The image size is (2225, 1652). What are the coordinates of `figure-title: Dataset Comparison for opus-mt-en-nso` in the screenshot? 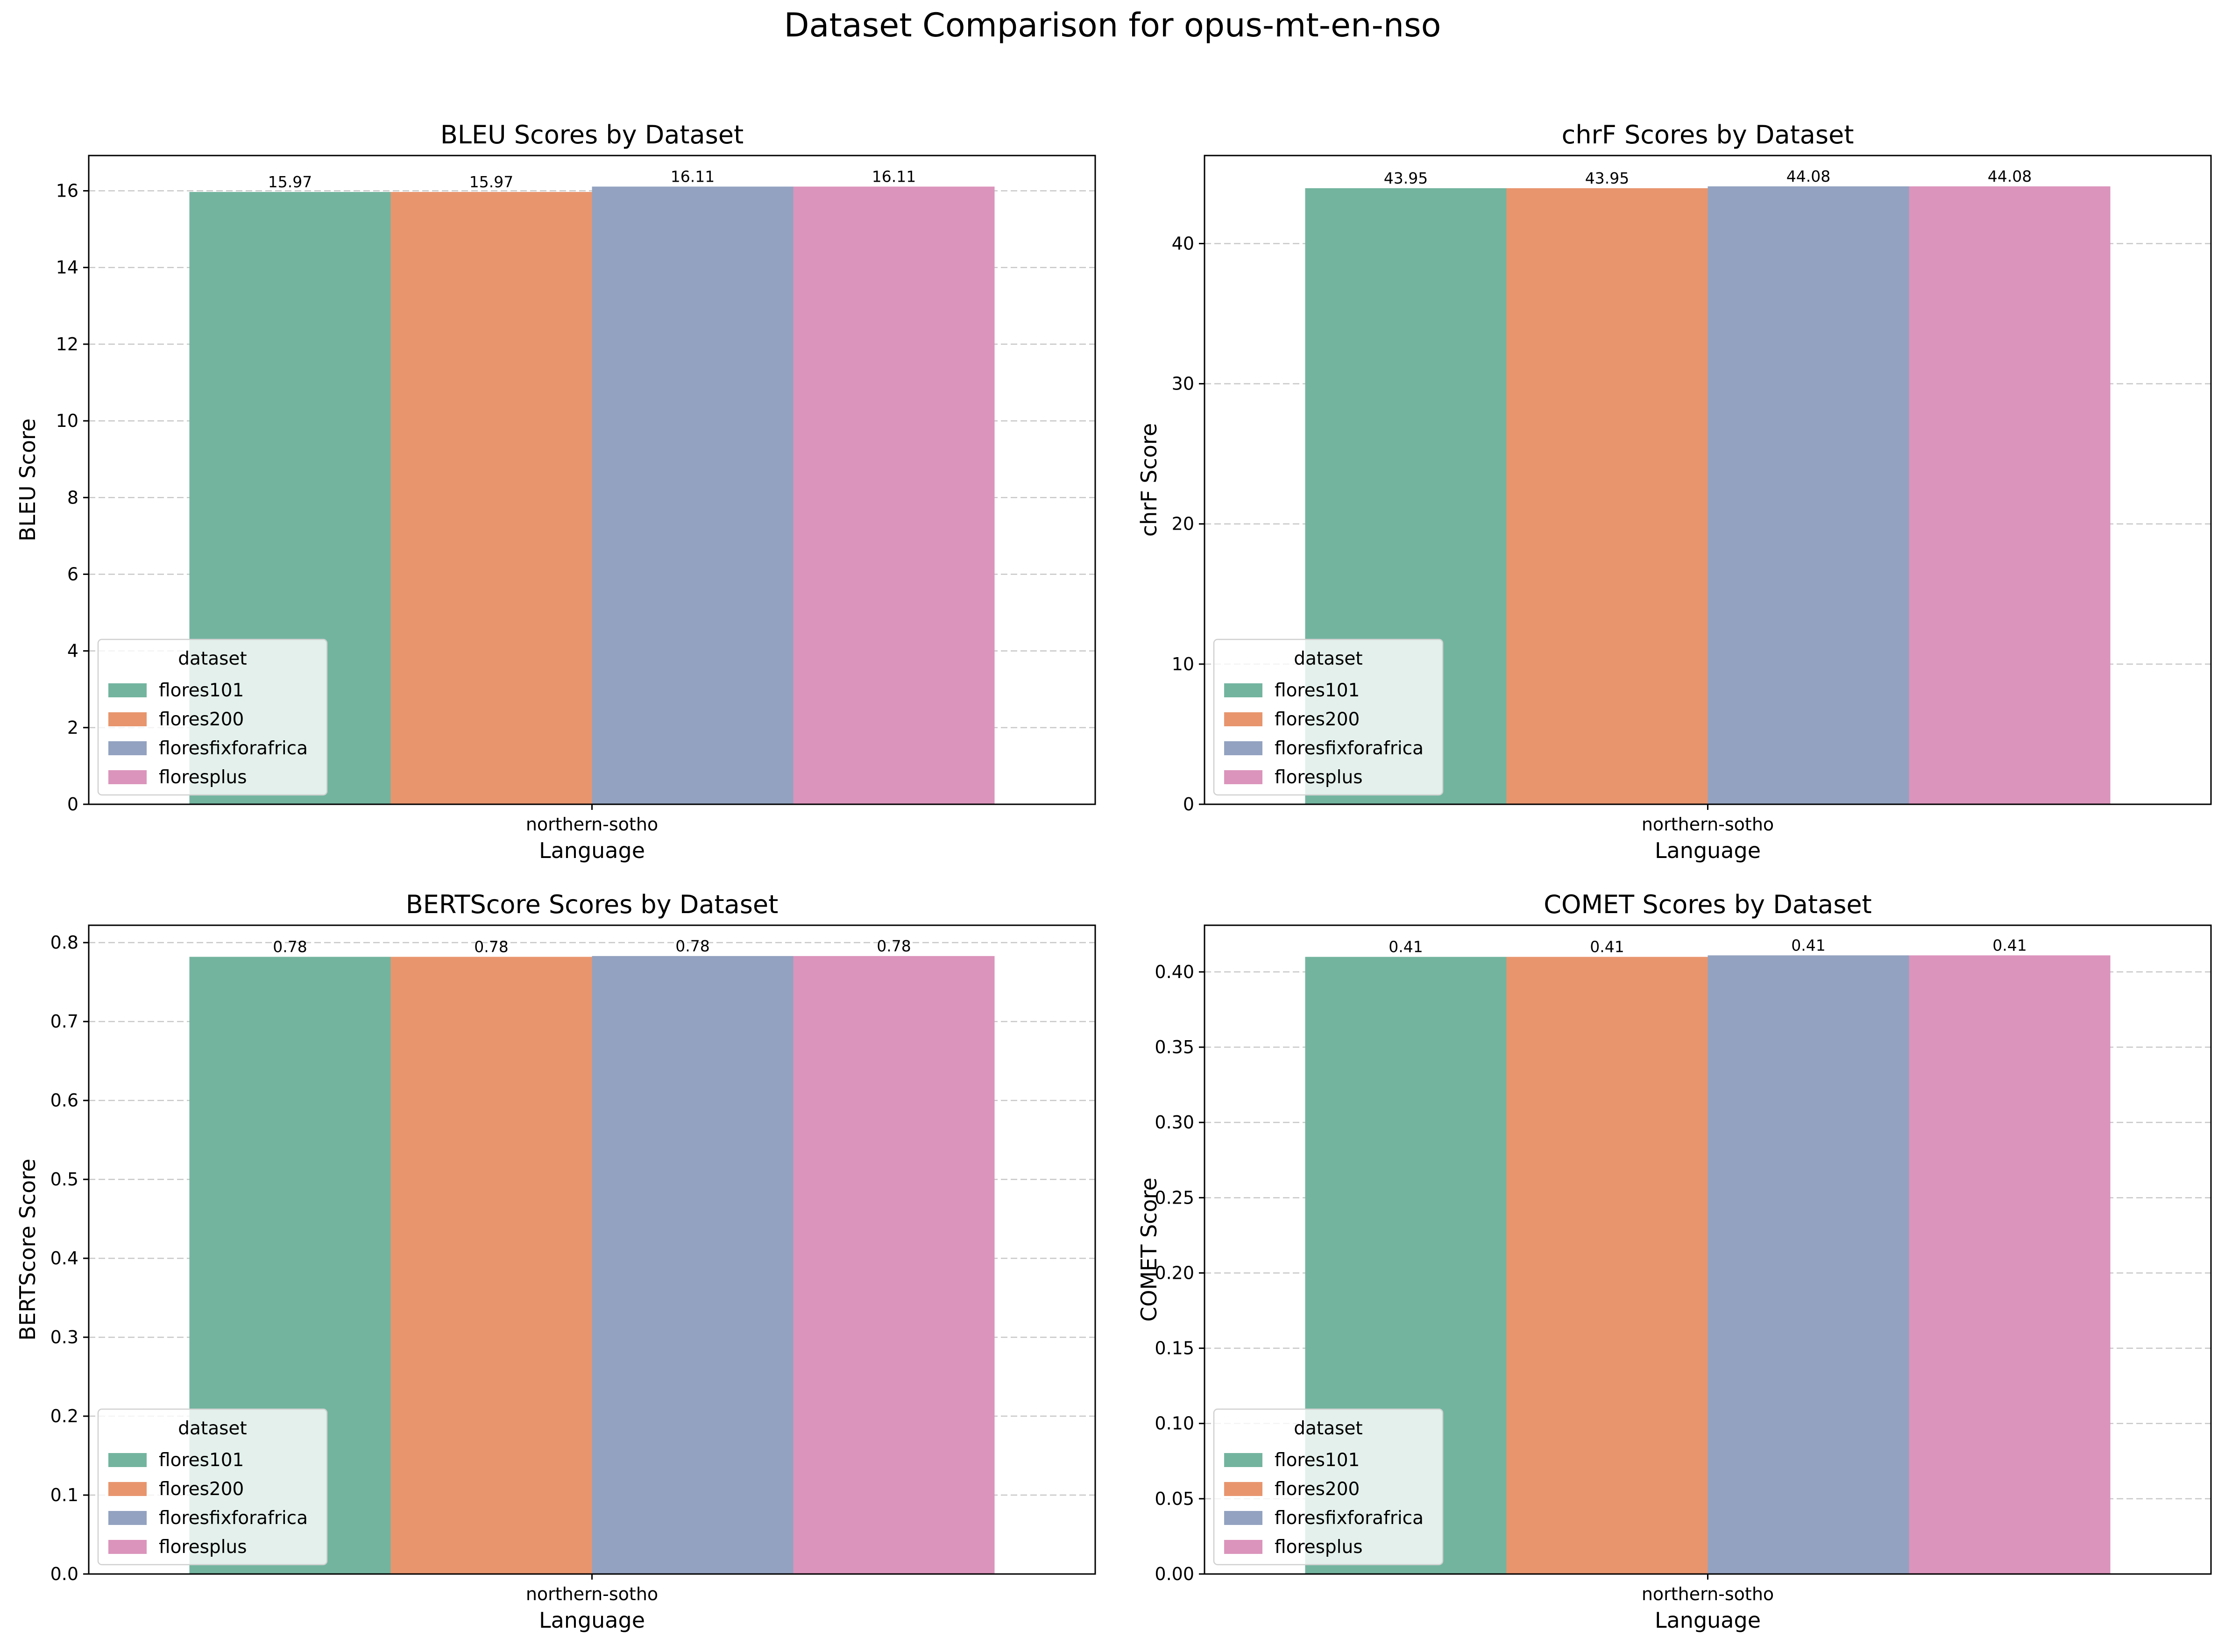 It's located at (1112, 25).